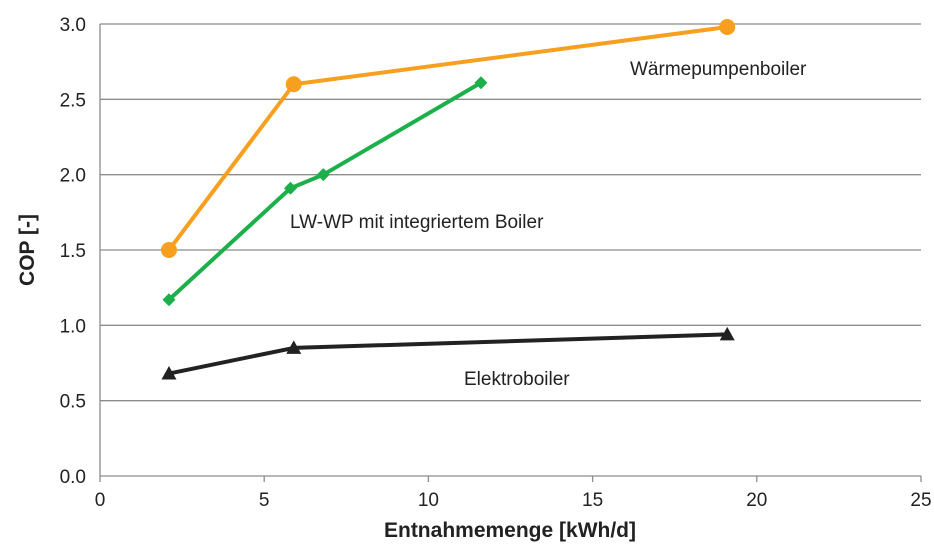  Describe the element at coordinates (510, 530) in the screenshot. I see `x-axis-title: Entnahmemenge [kWh/d]` at that location.